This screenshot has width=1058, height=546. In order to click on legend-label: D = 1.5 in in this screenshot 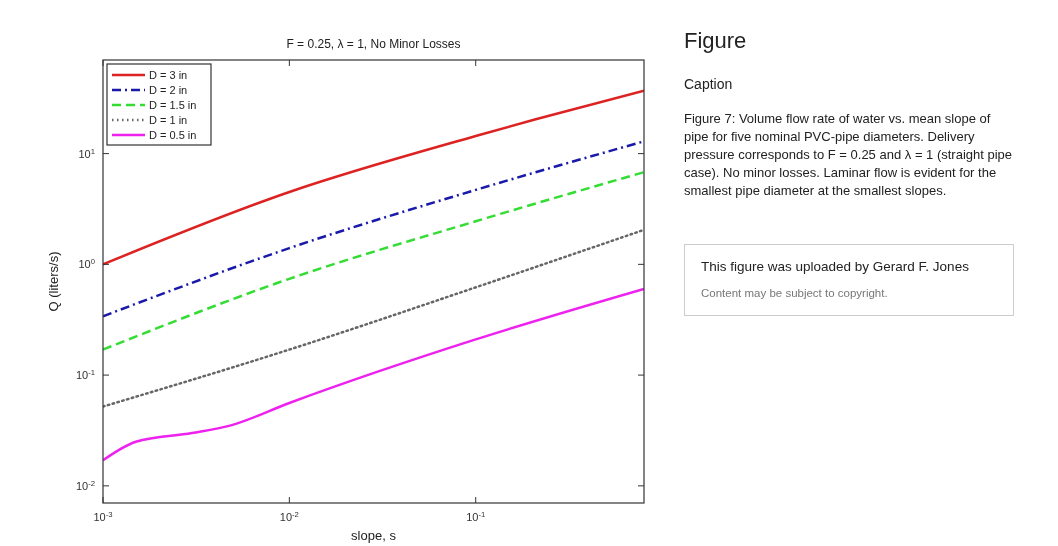, I will do `click(173, 105)`.